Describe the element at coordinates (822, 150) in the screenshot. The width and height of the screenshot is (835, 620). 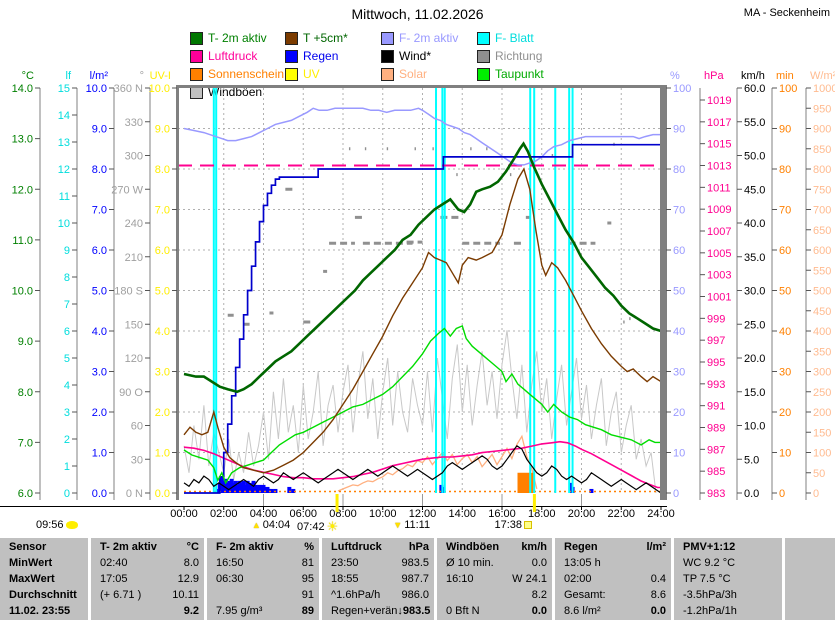
I see `axis-tick-label: 850` at that location.